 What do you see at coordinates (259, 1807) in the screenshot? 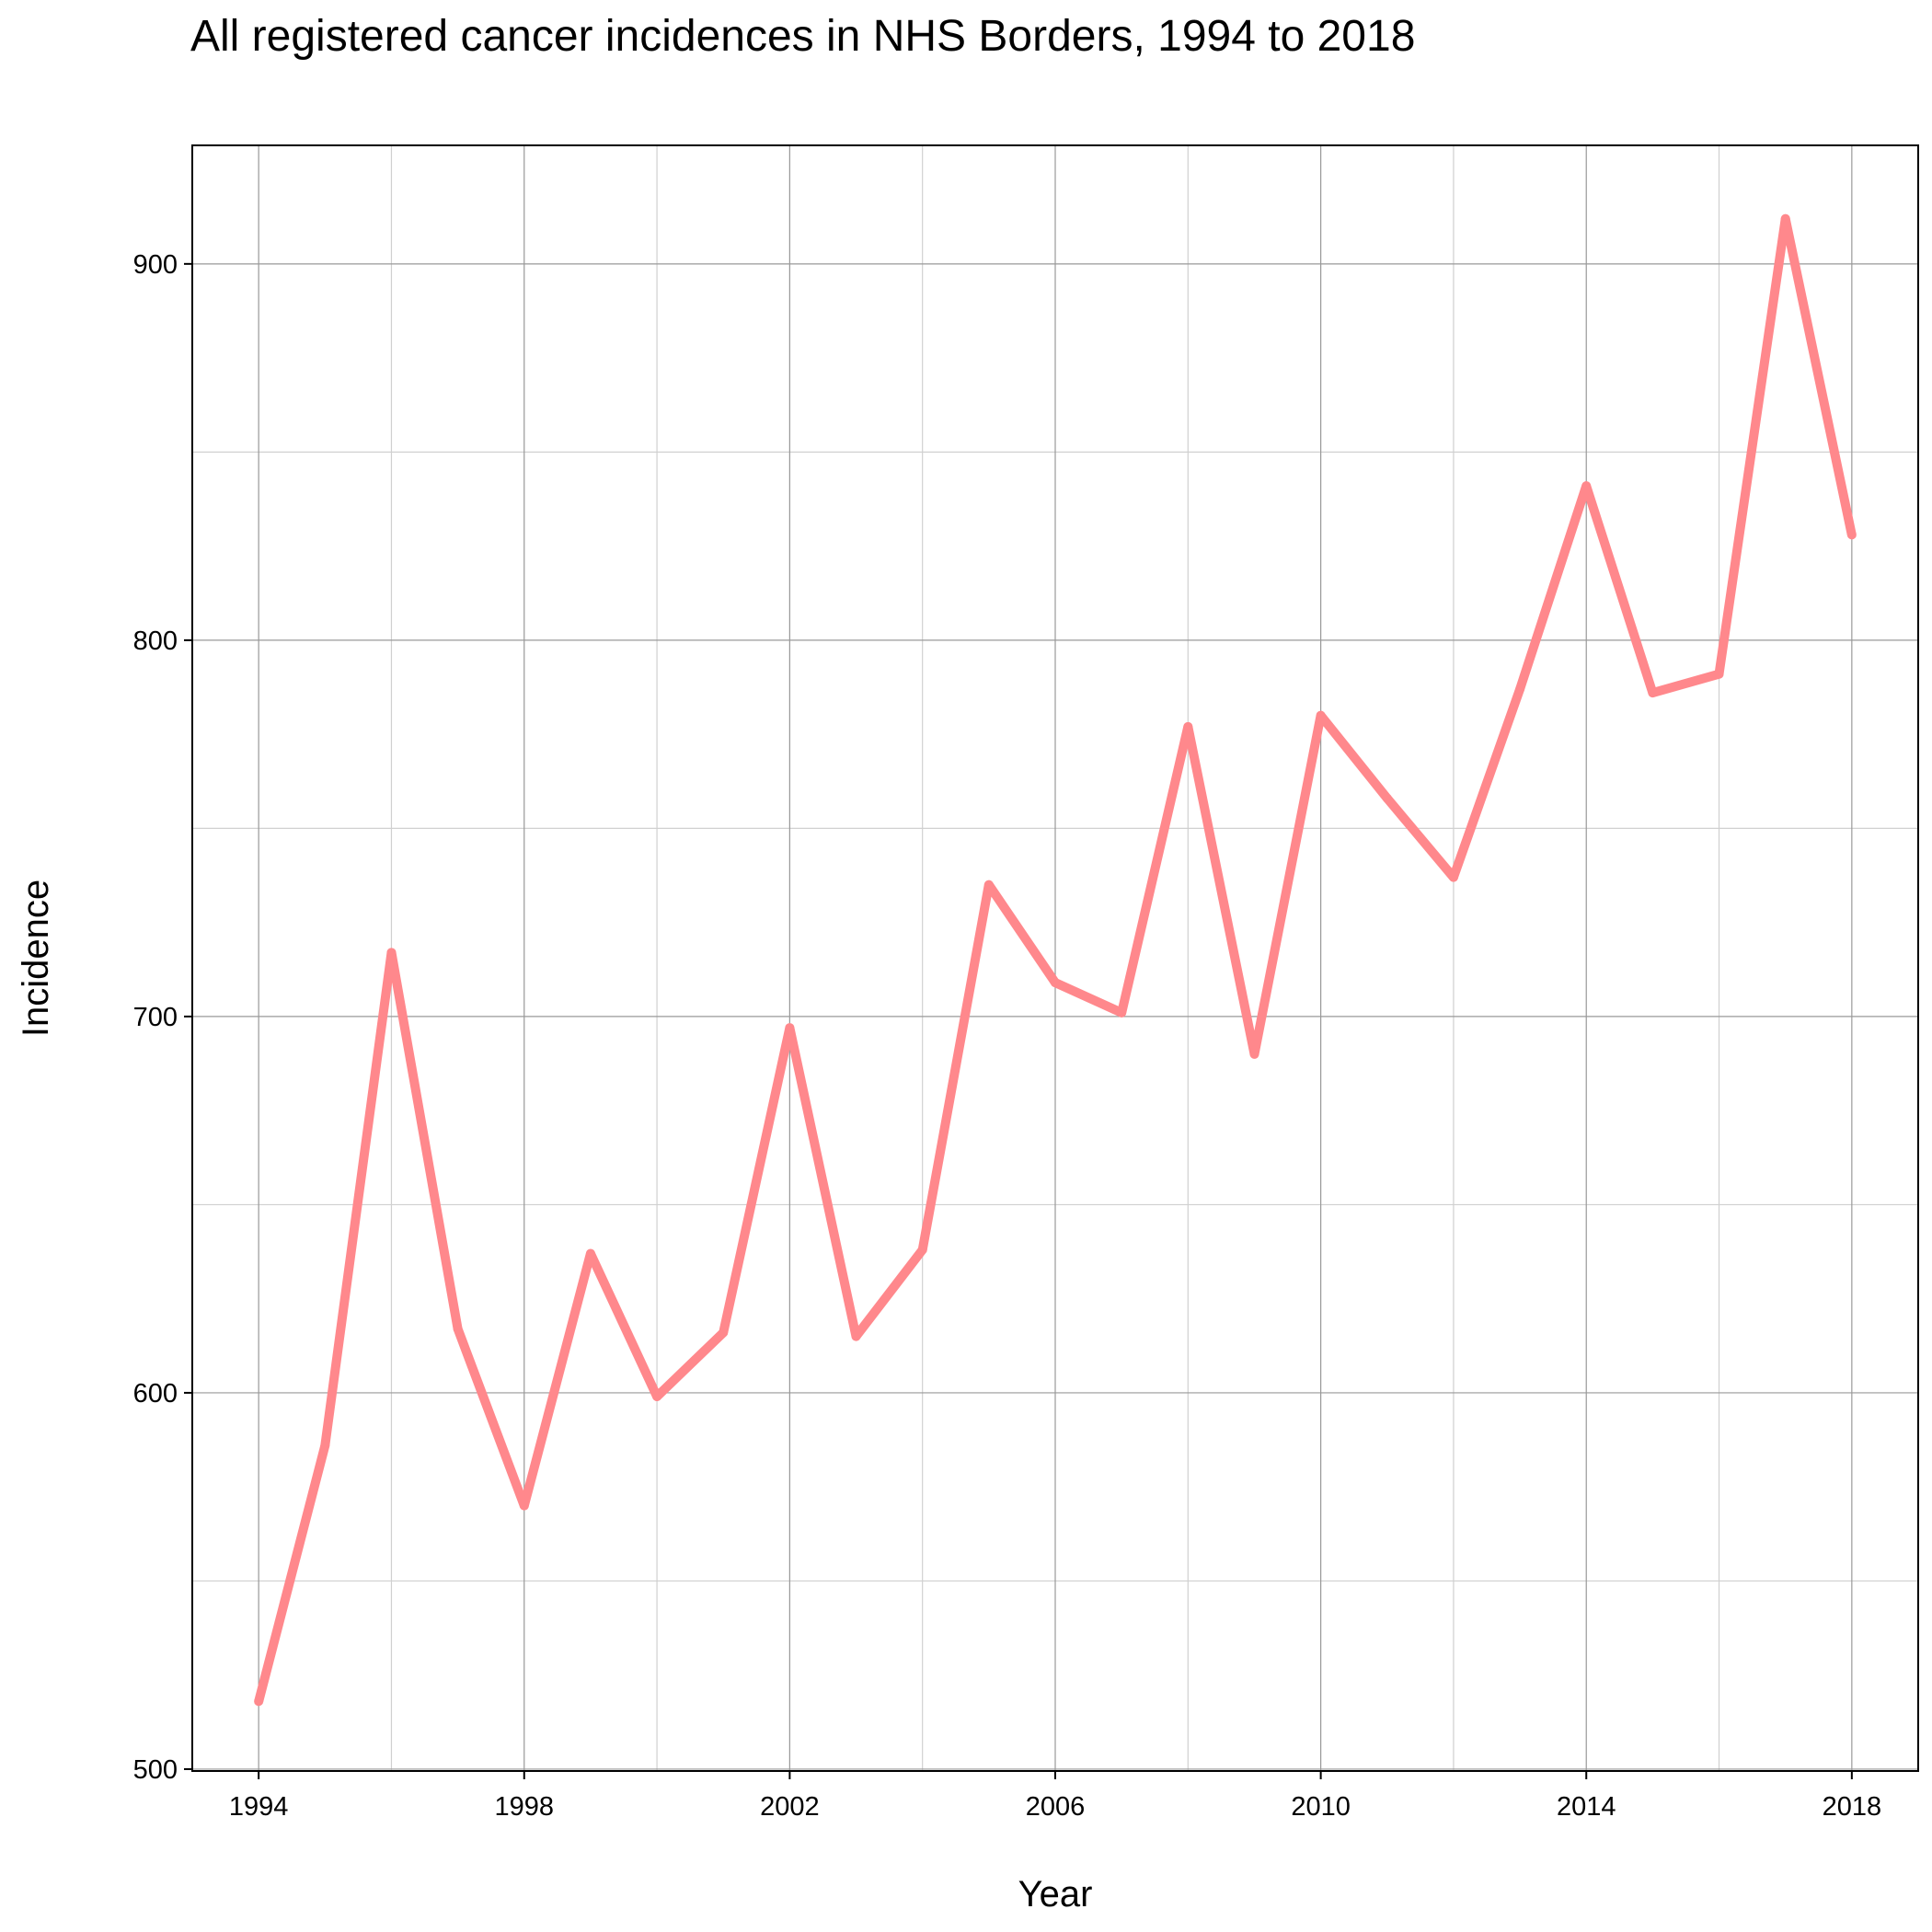
I see `x-tick-label: 1994` at bounding box center [259, 1807].